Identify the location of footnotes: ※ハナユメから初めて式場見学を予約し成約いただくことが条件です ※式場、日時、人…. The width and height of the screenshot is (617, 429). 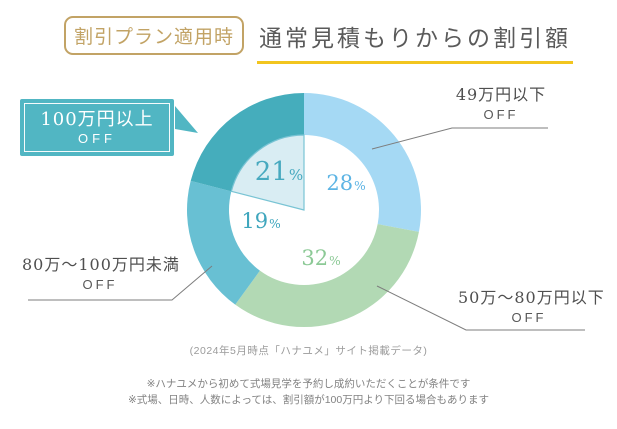
(308, 392).